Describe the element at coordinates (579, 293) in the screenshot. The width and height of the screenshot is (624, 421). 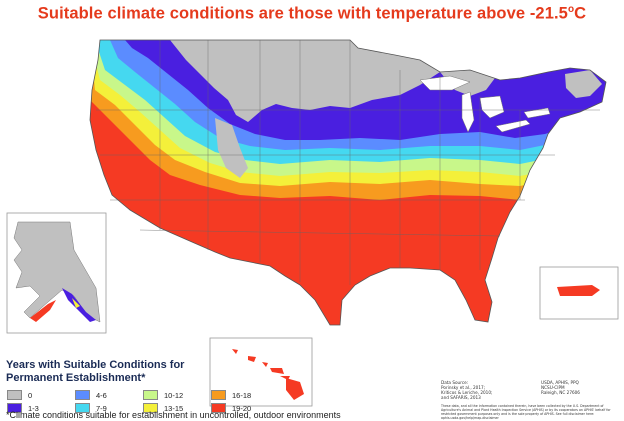
I see `puerto-rico-inset` at that location.